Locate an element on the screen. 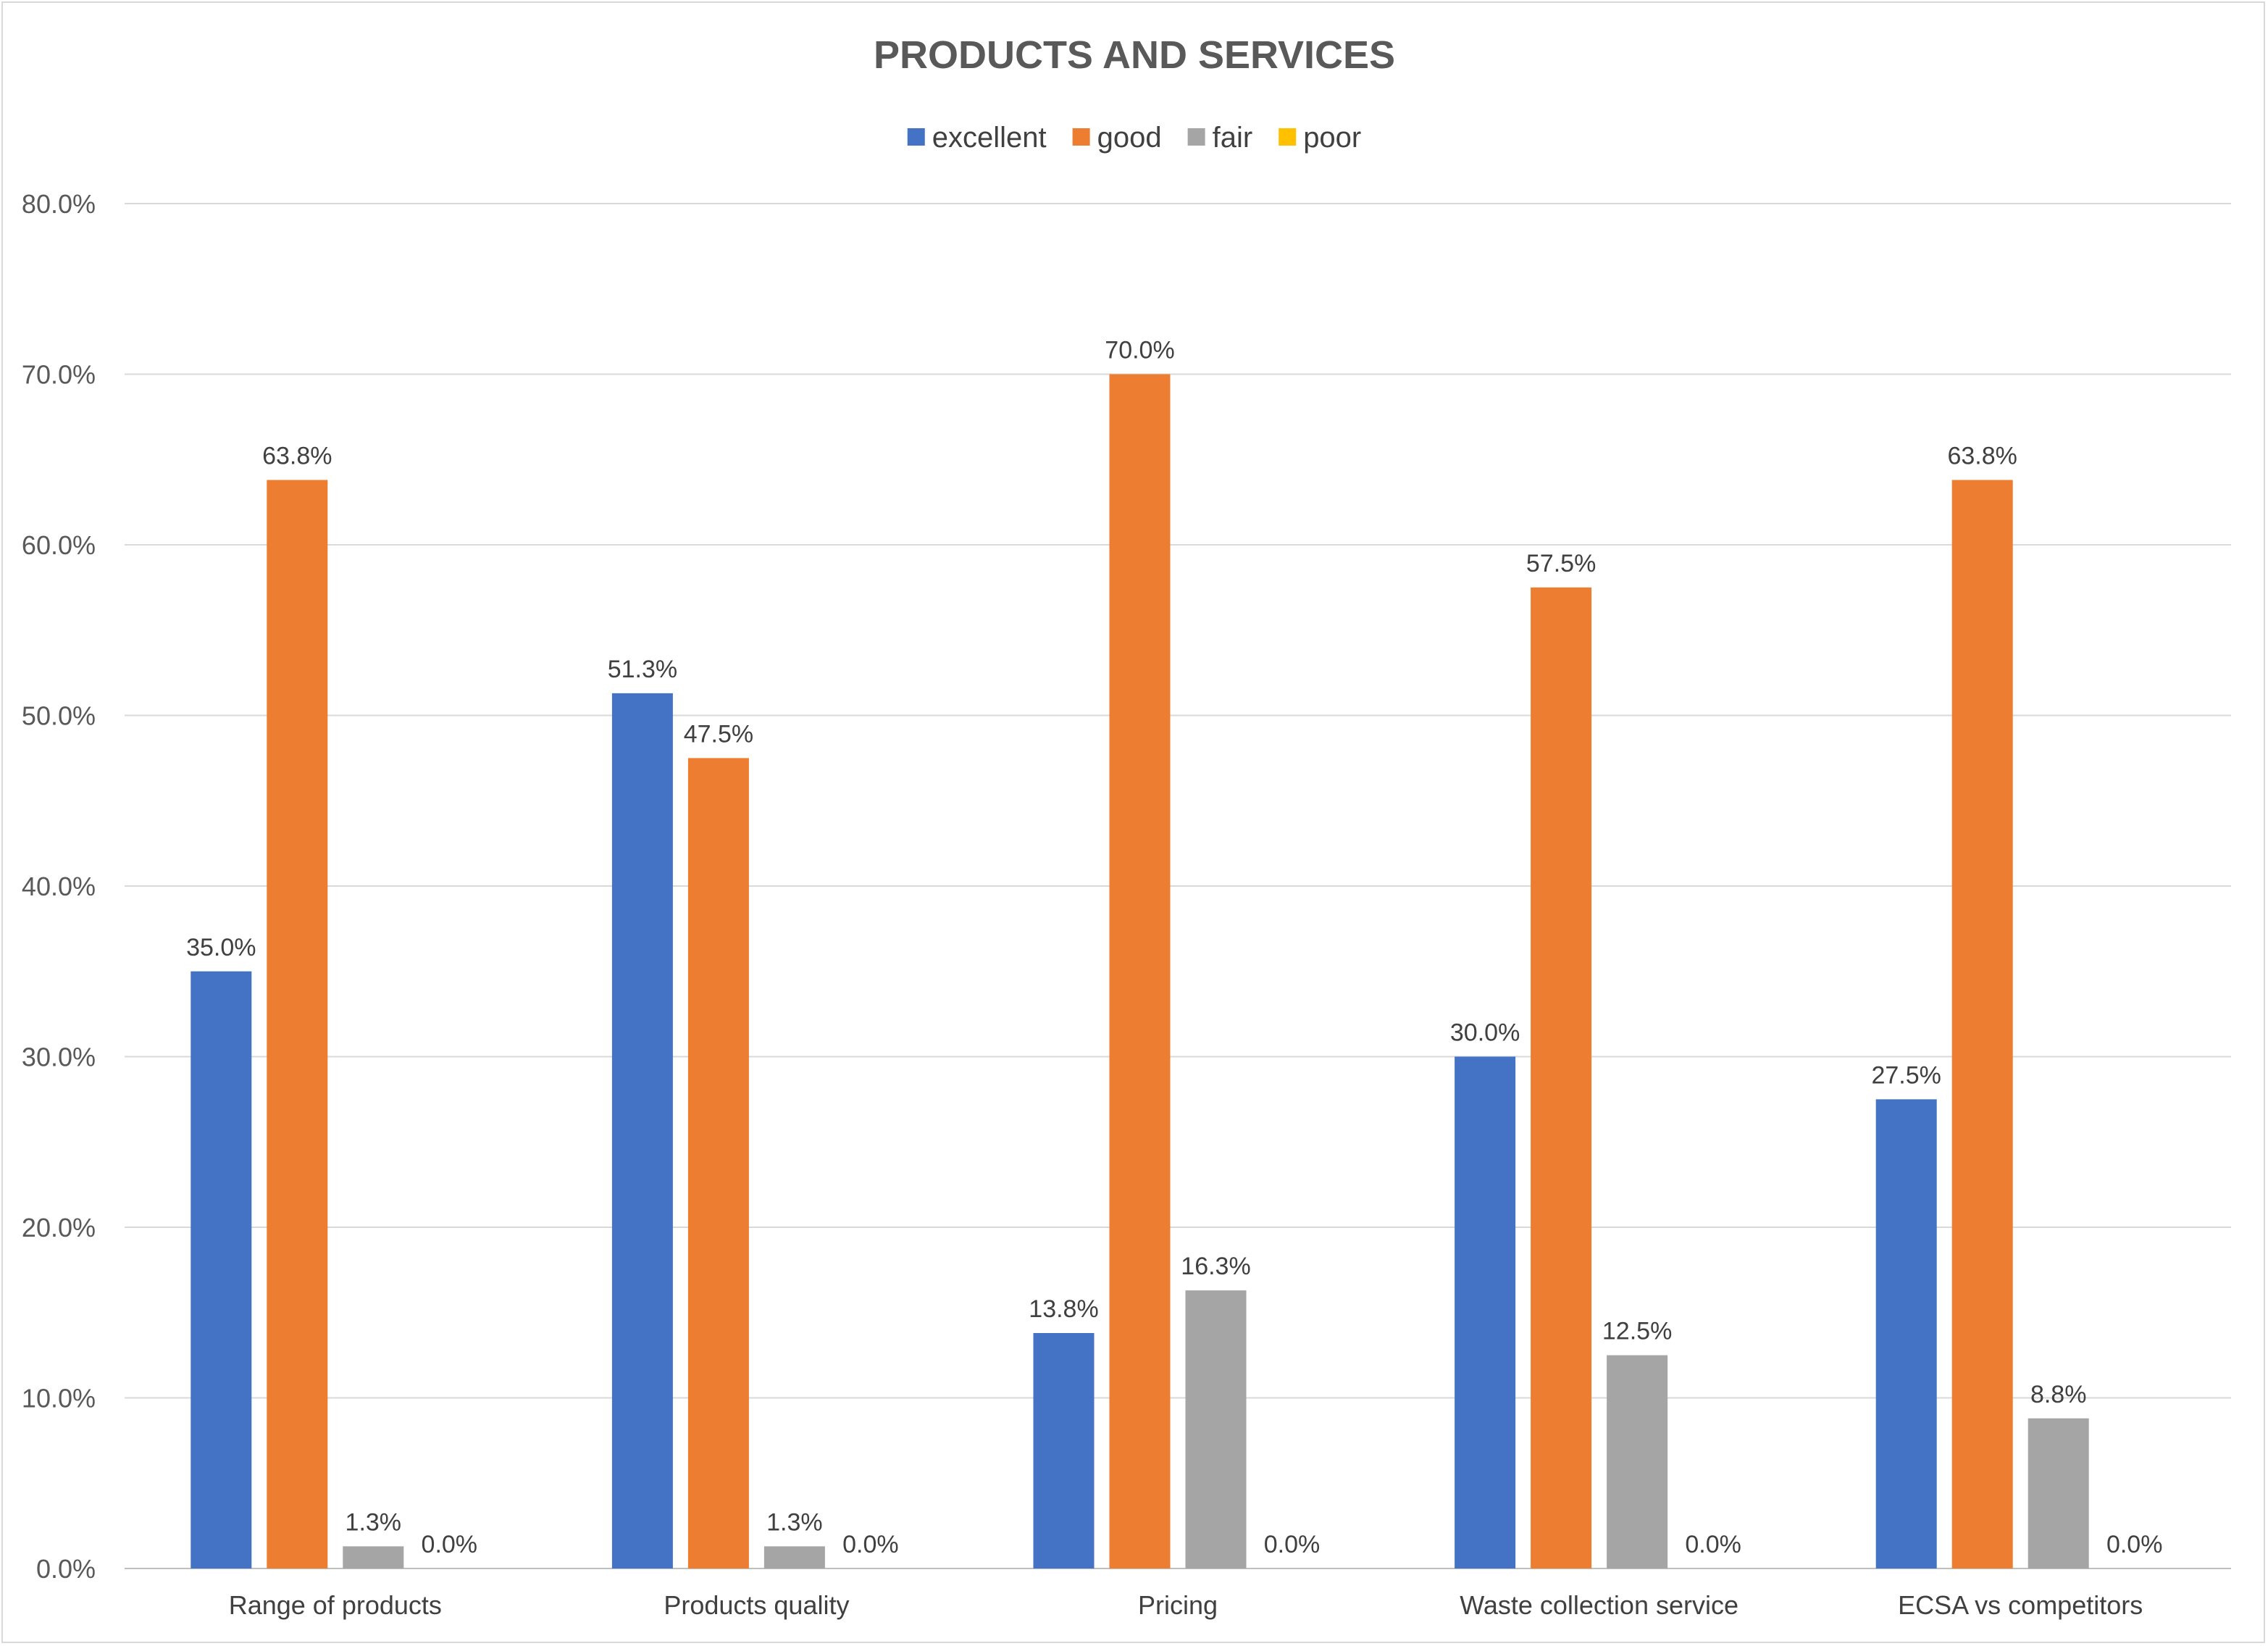 The width and height of the screenshot is (2268, 1646). y-tick-label: 20.0% is located at coordinates (59, 1227).